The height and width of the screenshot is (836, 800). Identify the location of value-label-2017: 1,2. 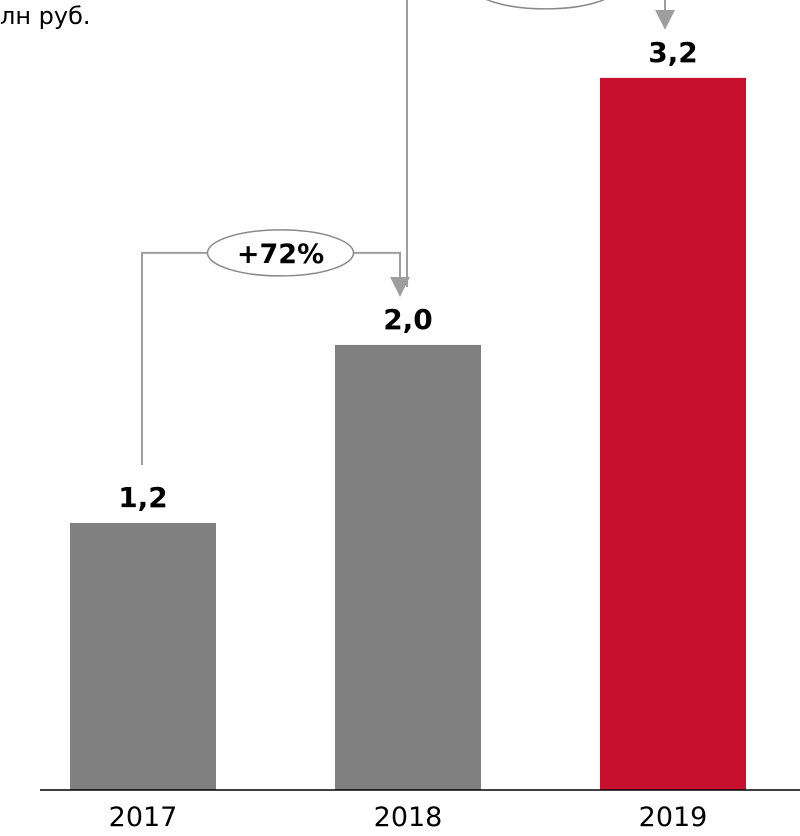
(143, 497).